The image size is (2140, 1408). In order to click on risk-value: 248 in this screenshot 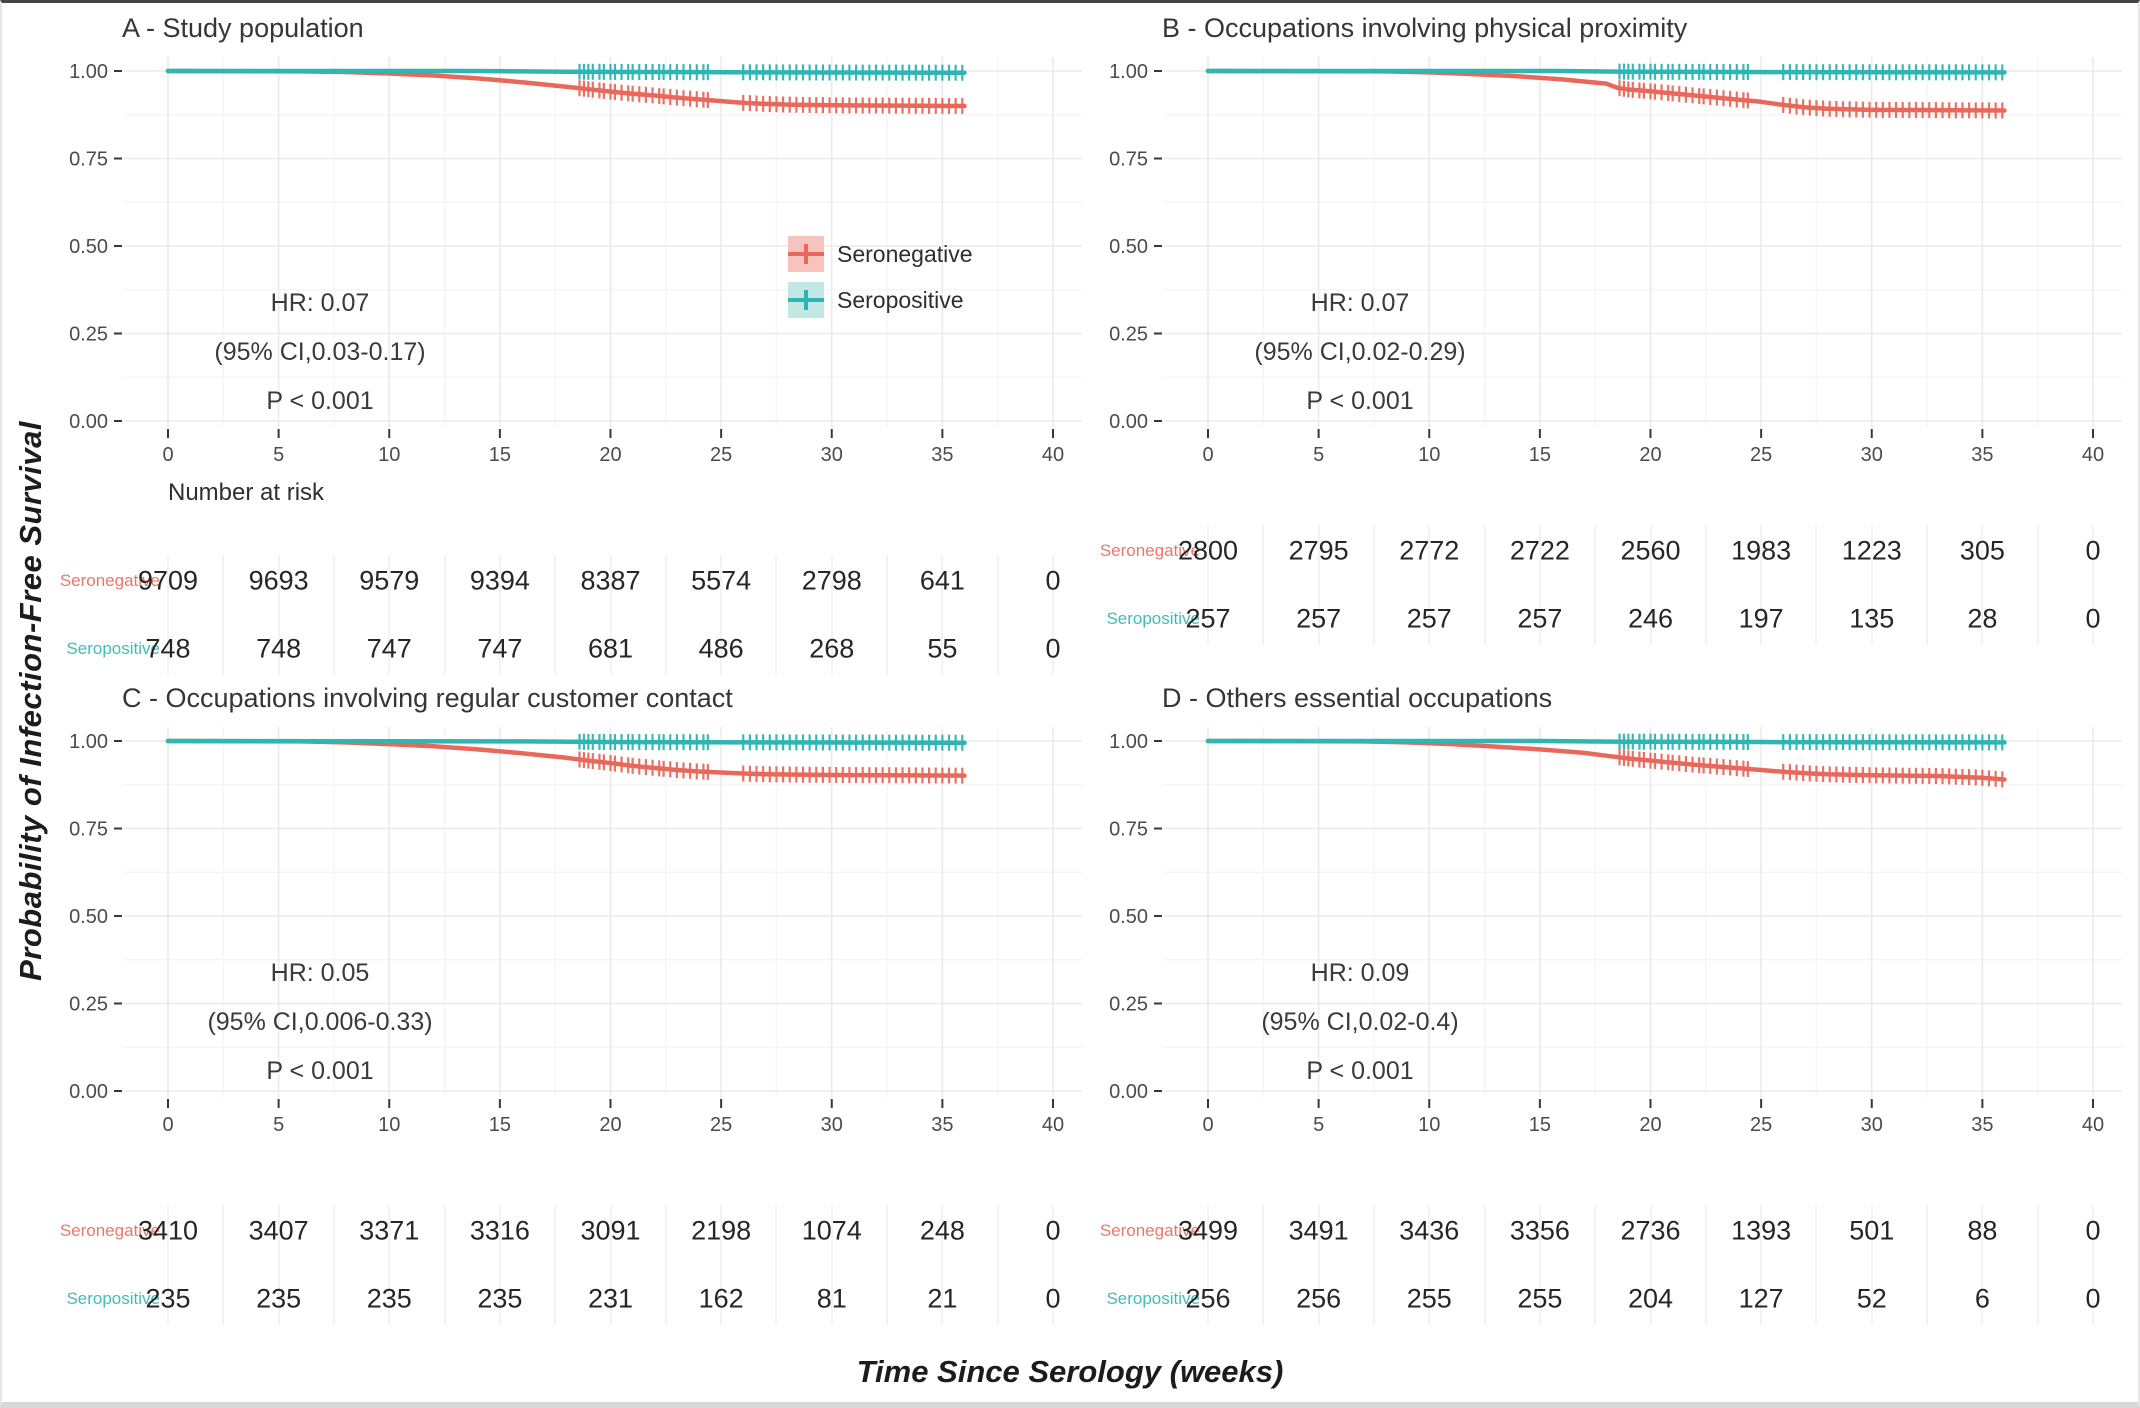, I will do `click(942, 1230)`.